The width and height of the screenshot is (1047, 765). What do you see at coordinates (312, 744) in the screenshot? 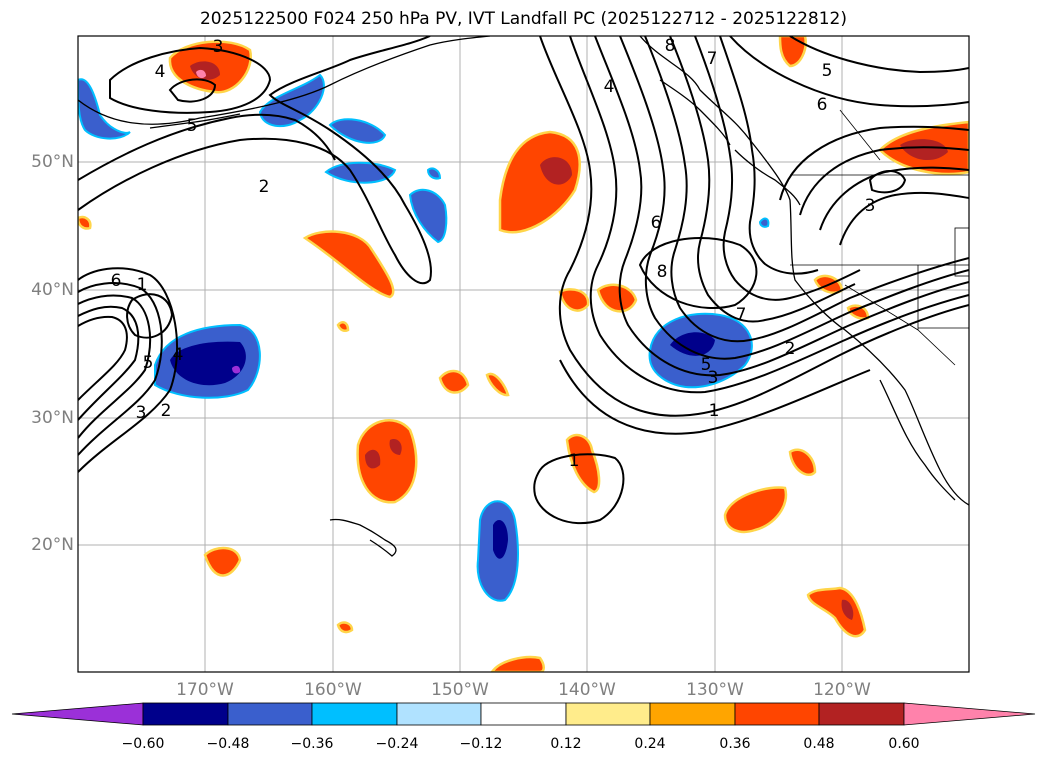
I see `colorbar-tick-label: −0.36` at bounding box center [312, 744].